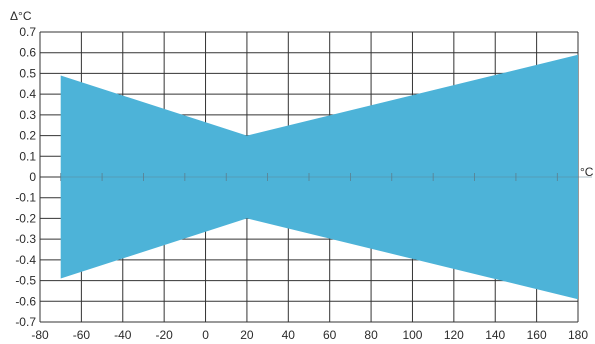 This screenshot has width=595, height=344. What do you see at coordinates (25, 281) in the screenshot?
I see `y-tick-label: -0.5` at bounding box center [25, 281].